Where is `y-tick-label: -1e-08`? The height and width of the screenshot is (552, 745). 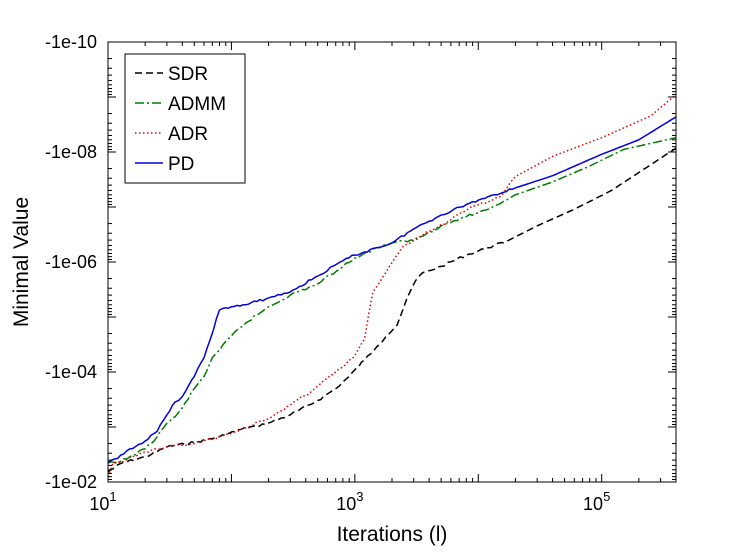
y-tick-label: -1e-08 is located at coordinates (71, 152).